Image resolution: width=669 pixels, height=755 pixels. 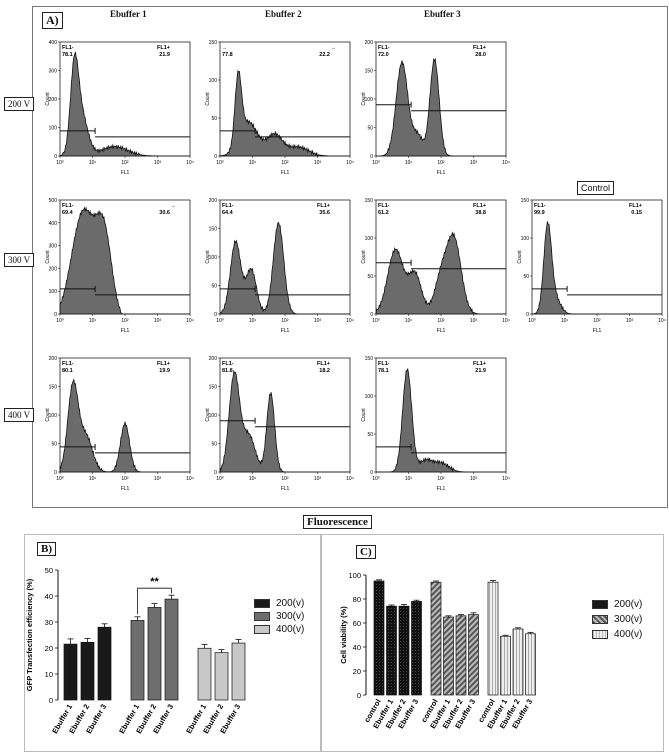 What do you see at coordinates (49, 596) in the screenshot?
I see `y-tick-label: 40` at bounding box center [49, 596].